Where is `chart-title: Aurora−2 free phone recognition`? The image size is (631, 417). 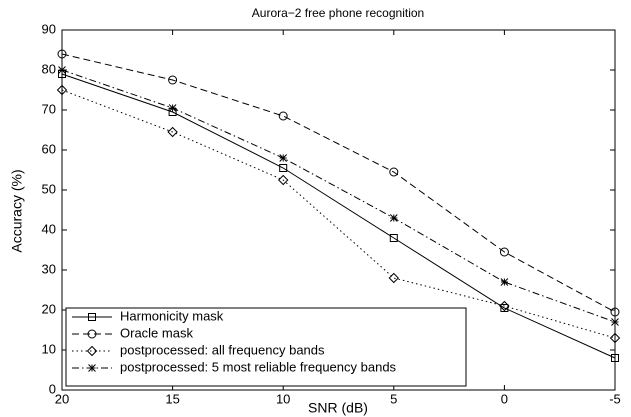 chart-title: Aurora−2 free phone recognition is located at coordinates (338, 13).